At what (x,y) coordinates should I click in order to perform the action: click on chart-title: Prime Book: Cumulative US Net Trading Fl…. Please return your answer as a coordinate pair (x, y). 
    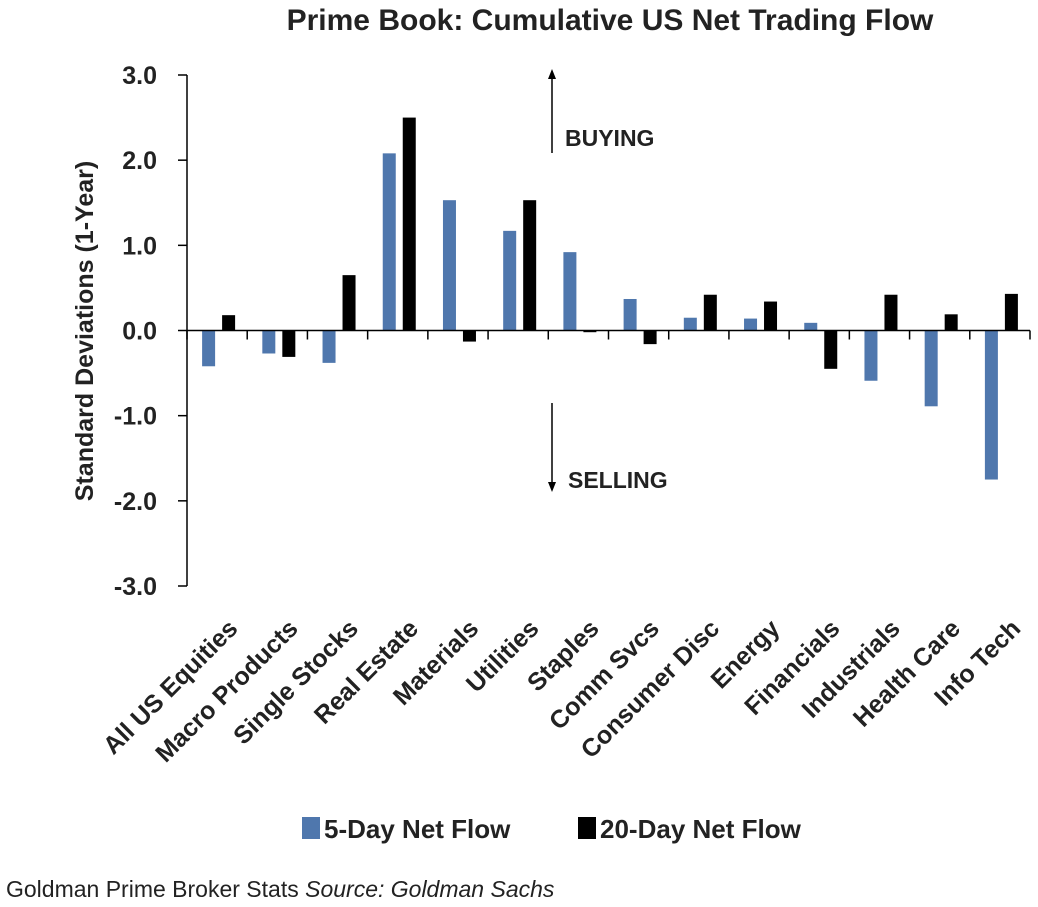
    Looking at the image, I should click on (610, 20).